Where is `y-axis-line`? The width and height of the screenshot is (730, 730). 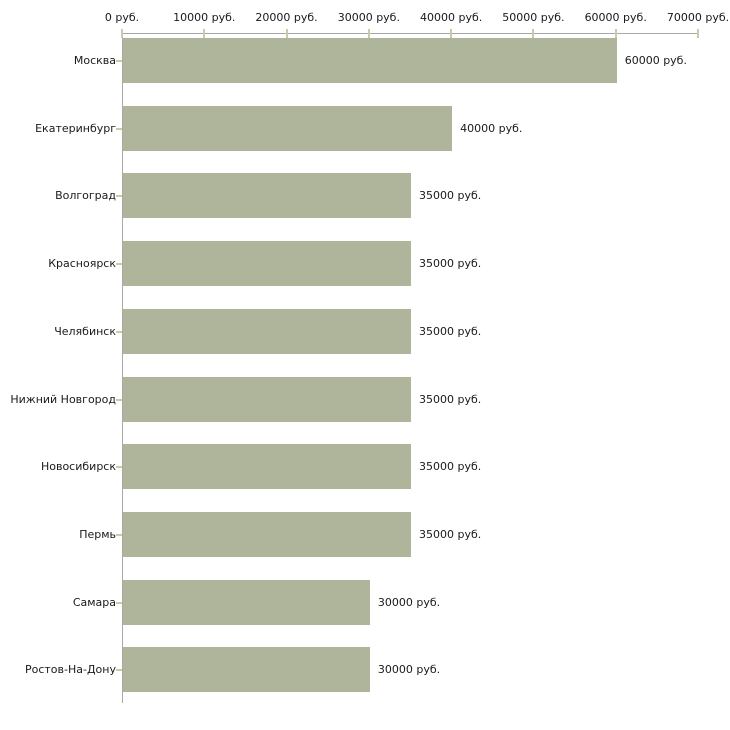
y-axis-line is located at coordinates (122, 368).